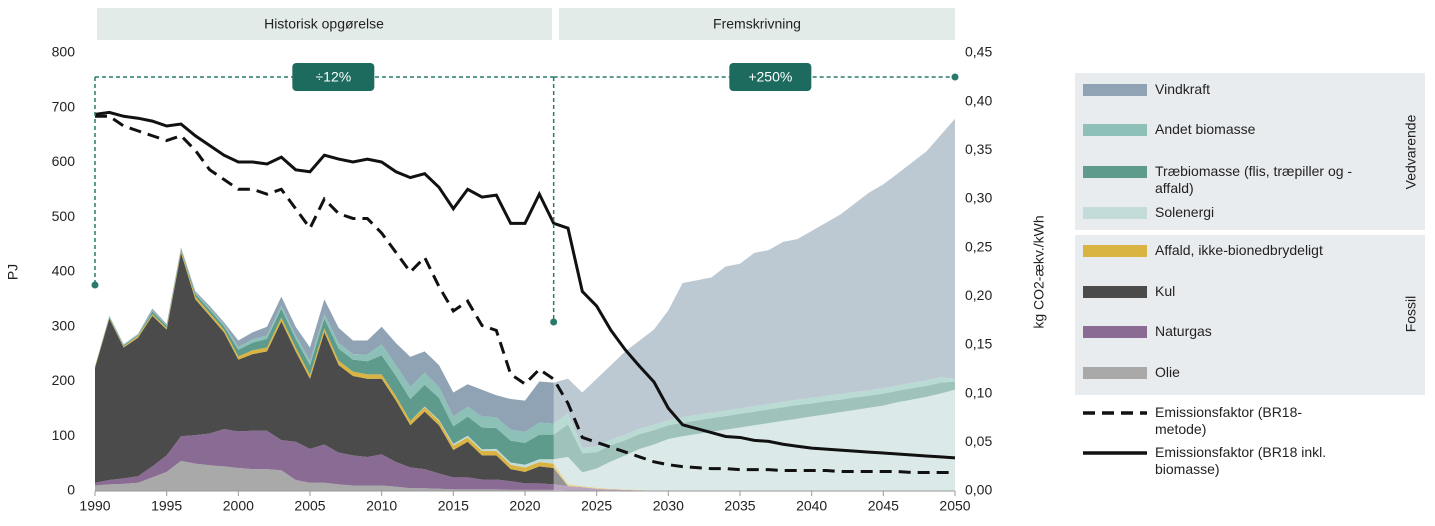 This screenshot has width=1435, height=526. Describe the element at coordinates (811, 506) in the screenshot. I see `x-tick-label: 2040` at that location.